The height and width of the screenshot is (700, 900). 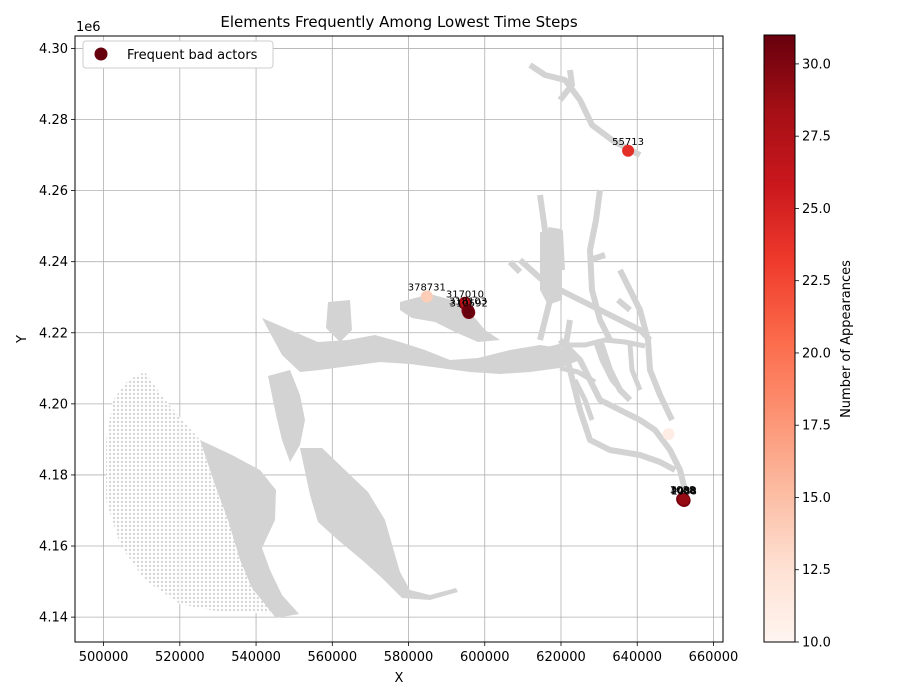 I want to click on y-tick-label: 4.16, so click(x=53, y=547).